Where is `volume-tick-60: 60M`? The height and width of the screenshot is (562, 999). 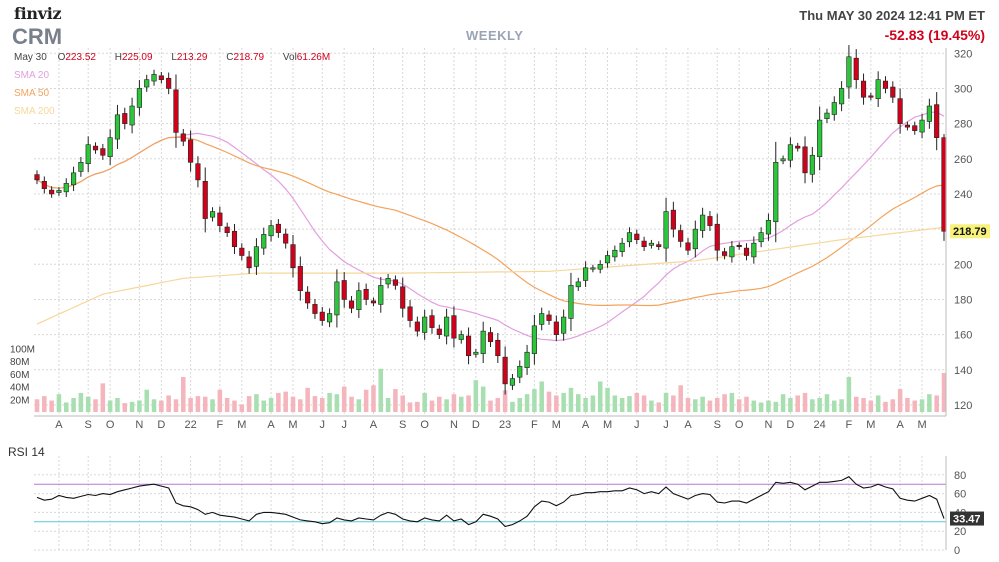 volume-tick-60: 60M is located at coordinates (19, 375).